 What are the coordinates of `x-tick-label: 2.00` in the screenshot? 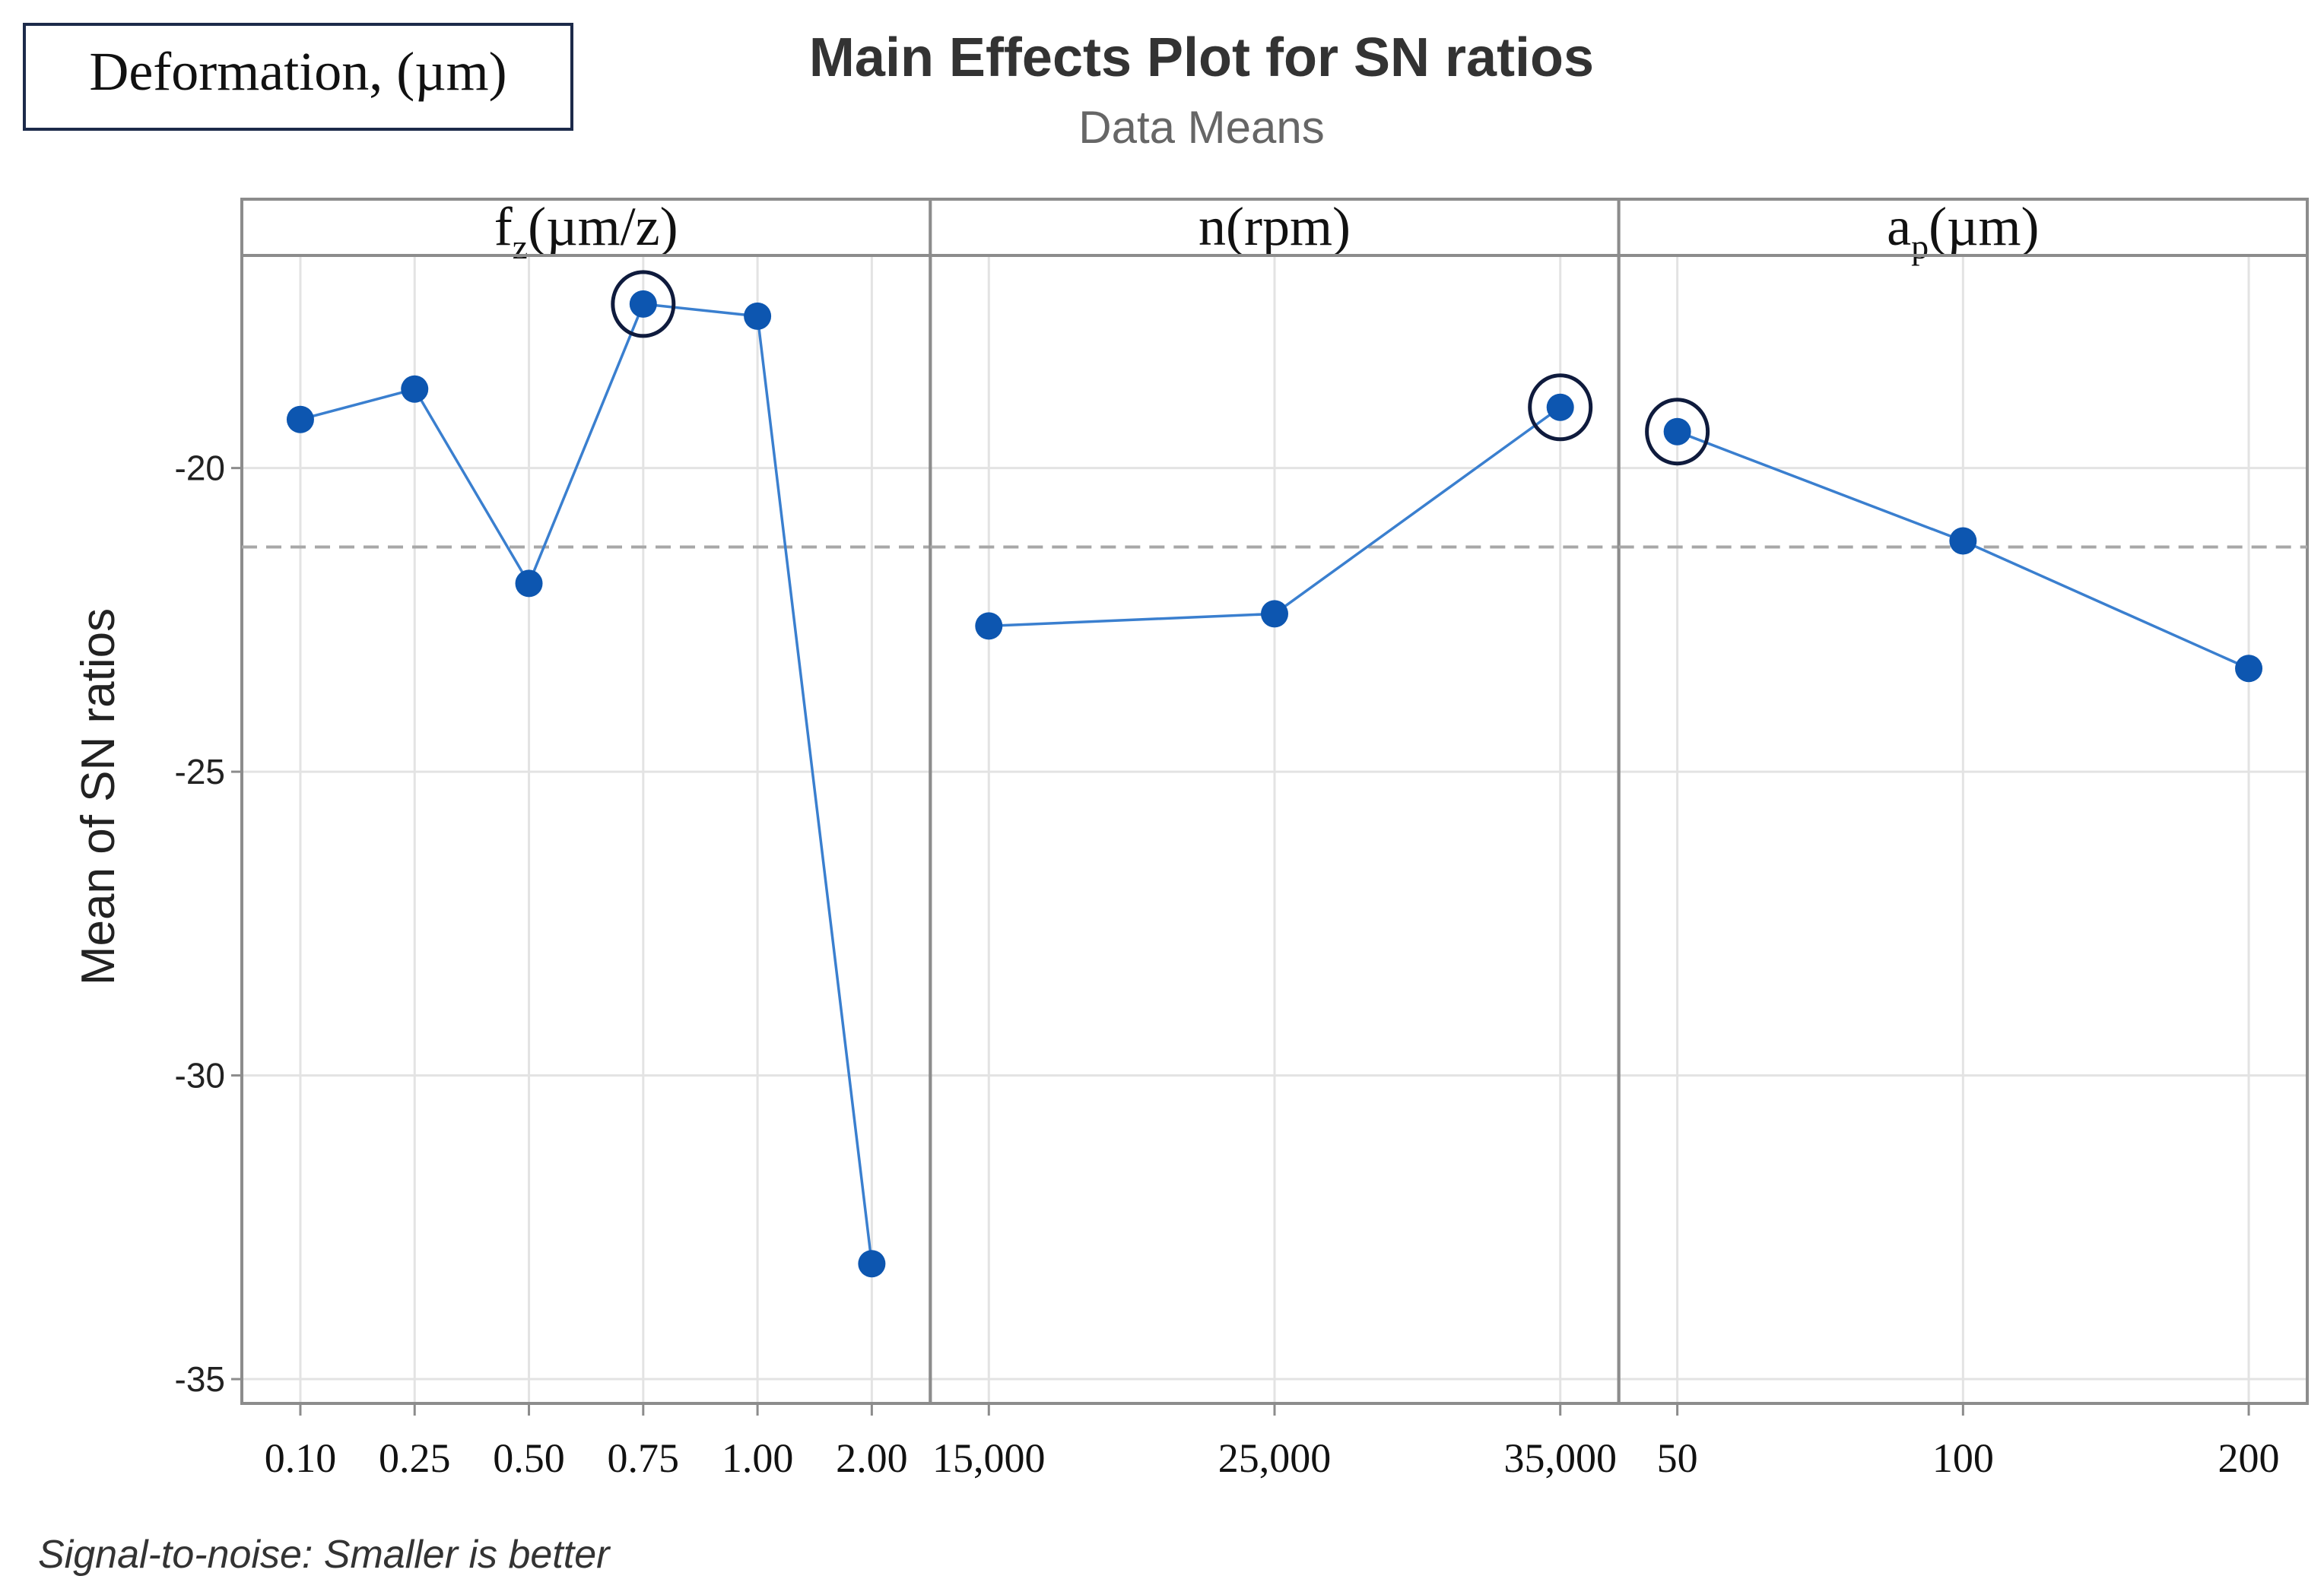 It's located at (872, 1458).